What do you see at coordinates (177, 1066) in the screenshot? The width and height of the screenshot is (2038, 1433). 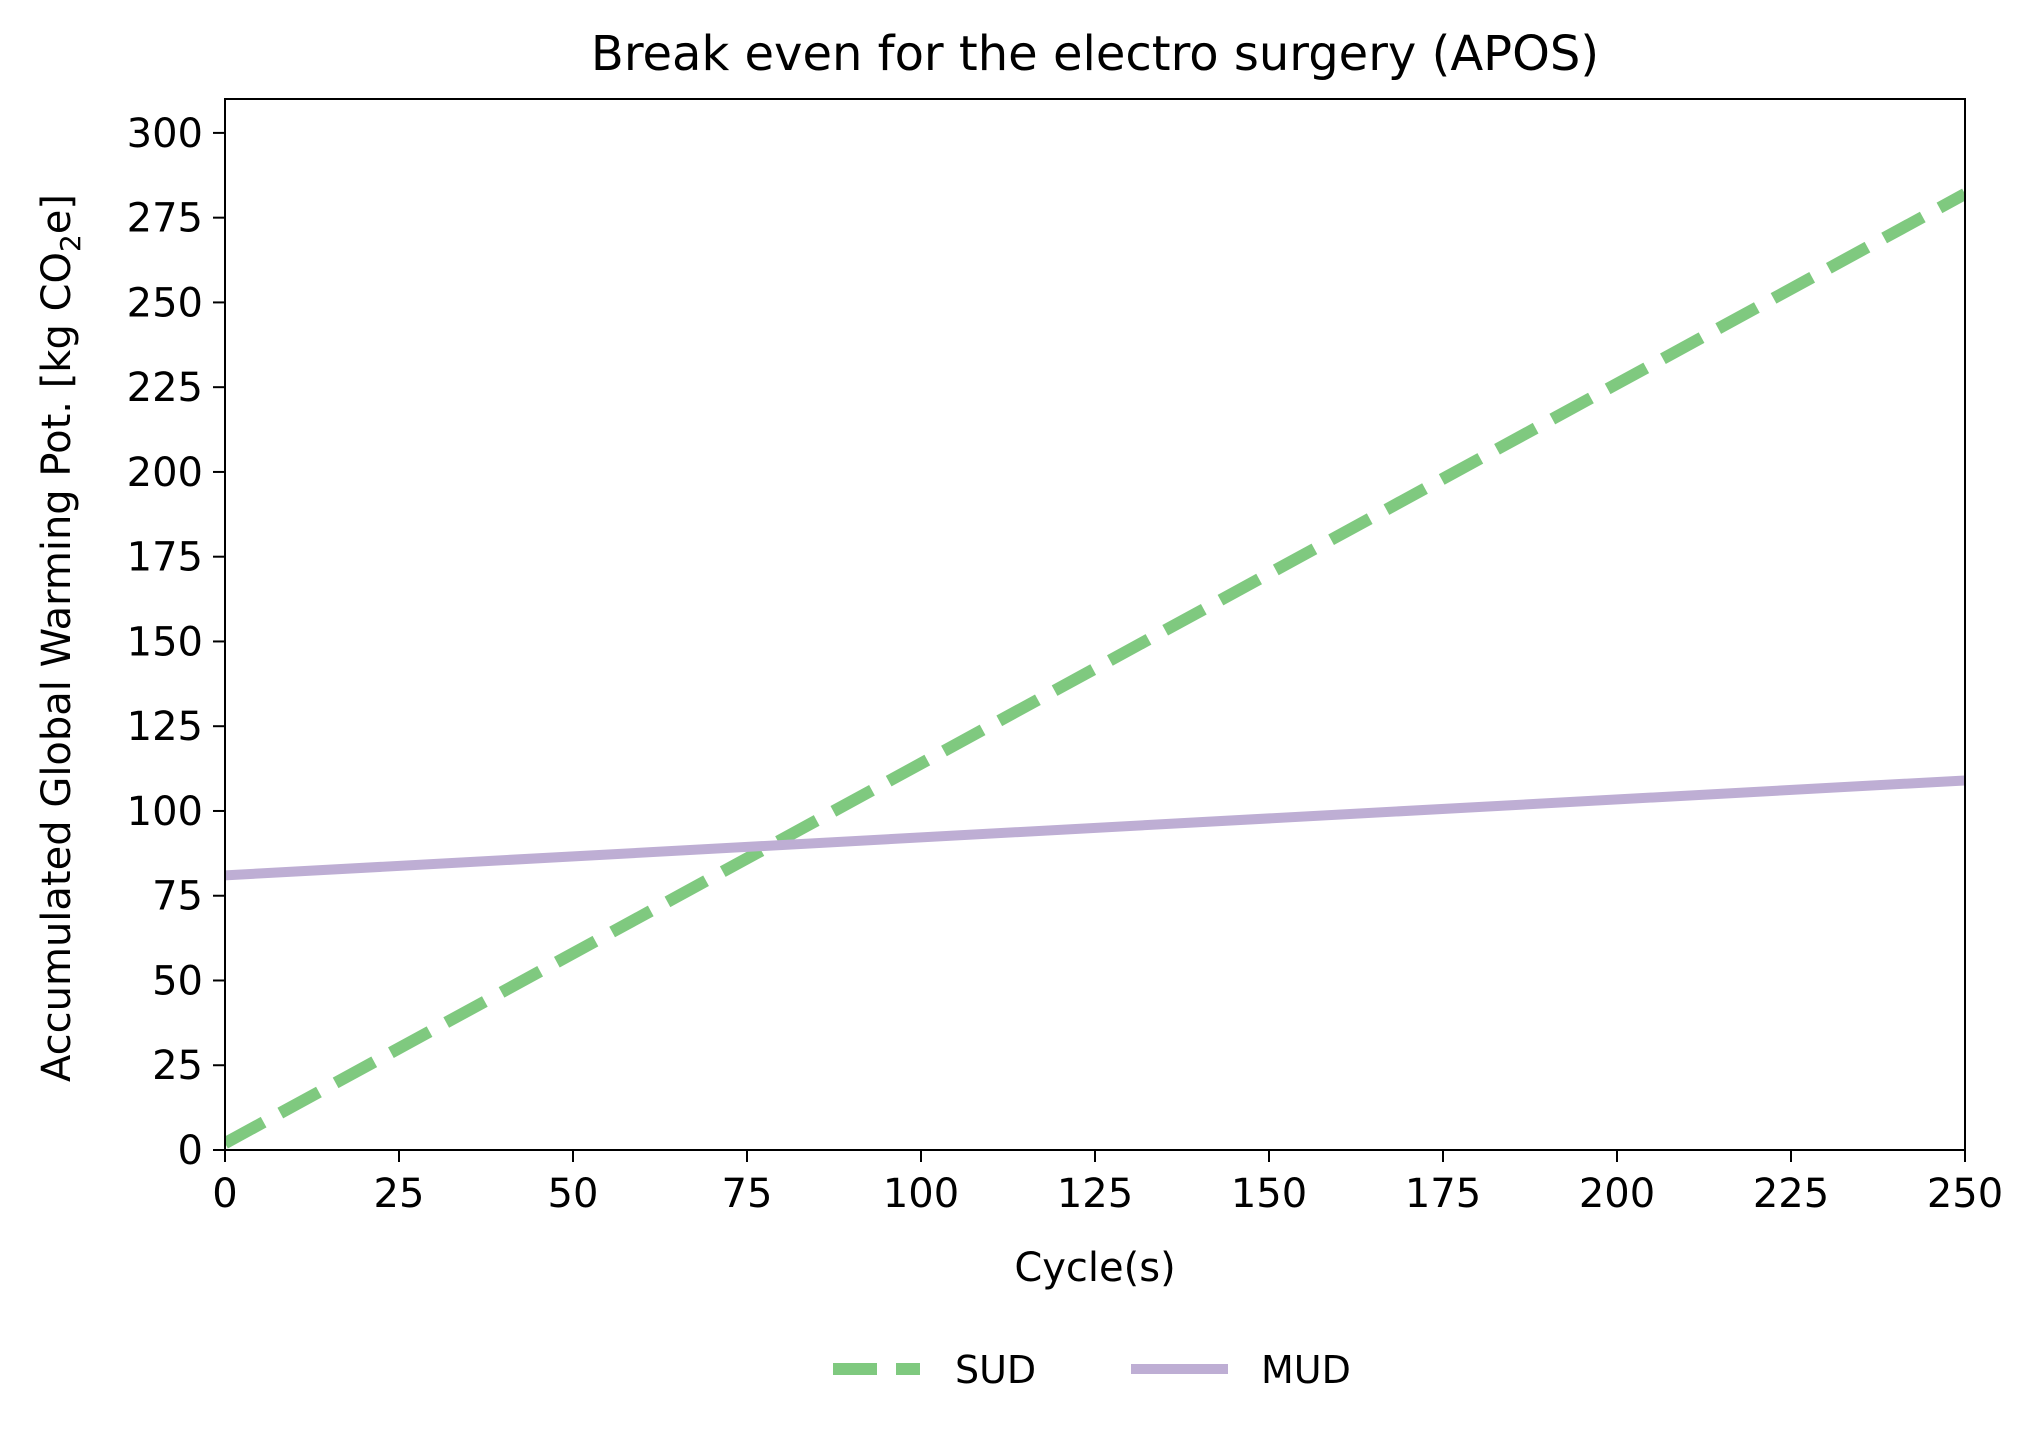 I see `y-tick-label: 25` at bounding box center [177, 1066].